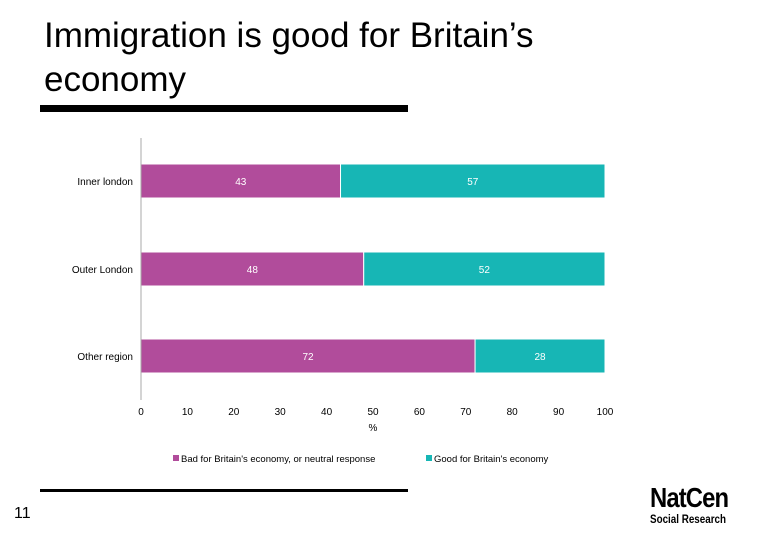 This screenshot has height=540, width=780. Describe the element at coordinates (224, 490) in the screenshot. I see `footer-rule` at that location.